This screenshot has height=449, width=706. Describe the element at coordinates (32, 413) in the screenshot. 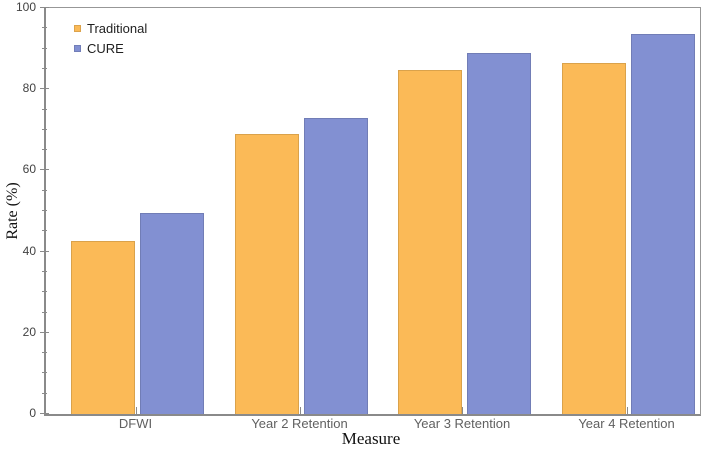

I see `y-tick-label-0: 0` at that location.